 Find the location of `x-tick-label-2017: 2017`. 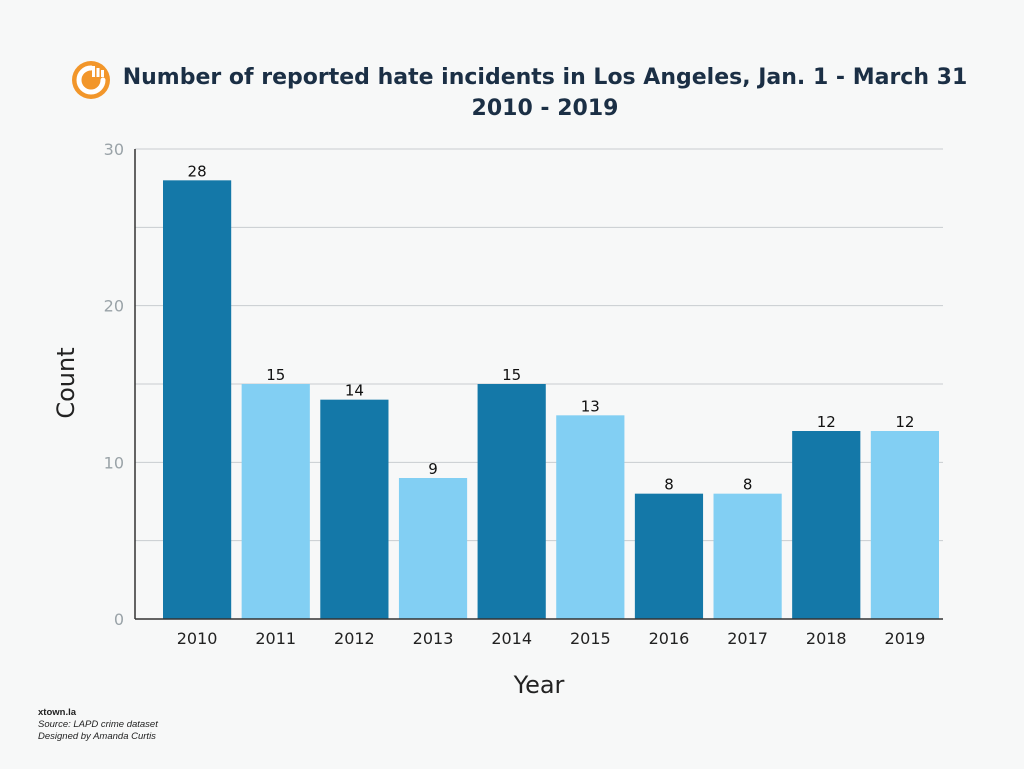

x-tick-label-2017: 2017 is located at coordinates (747, 638).